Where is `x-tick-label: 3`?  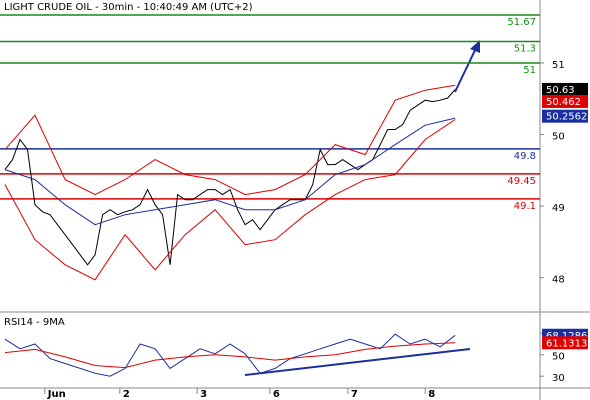
x-tick-label: 3 is located at coordinates (203, 394).